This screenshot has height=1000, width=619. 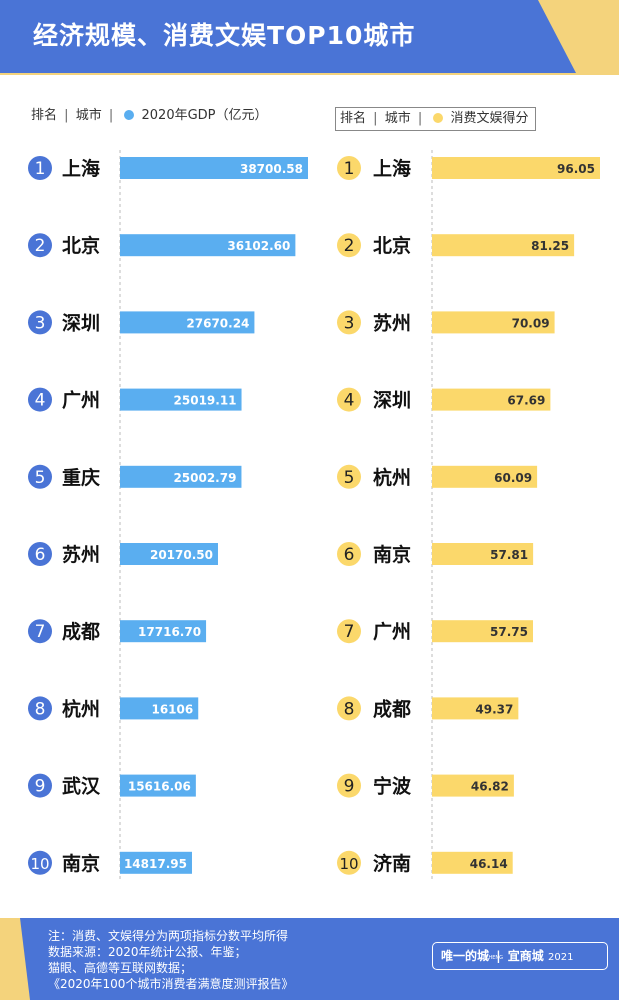 What do you see at coordinates (392, 786) in the screenshot?
I see `score-city-label: 宁波` at bounding box center [392, 786].